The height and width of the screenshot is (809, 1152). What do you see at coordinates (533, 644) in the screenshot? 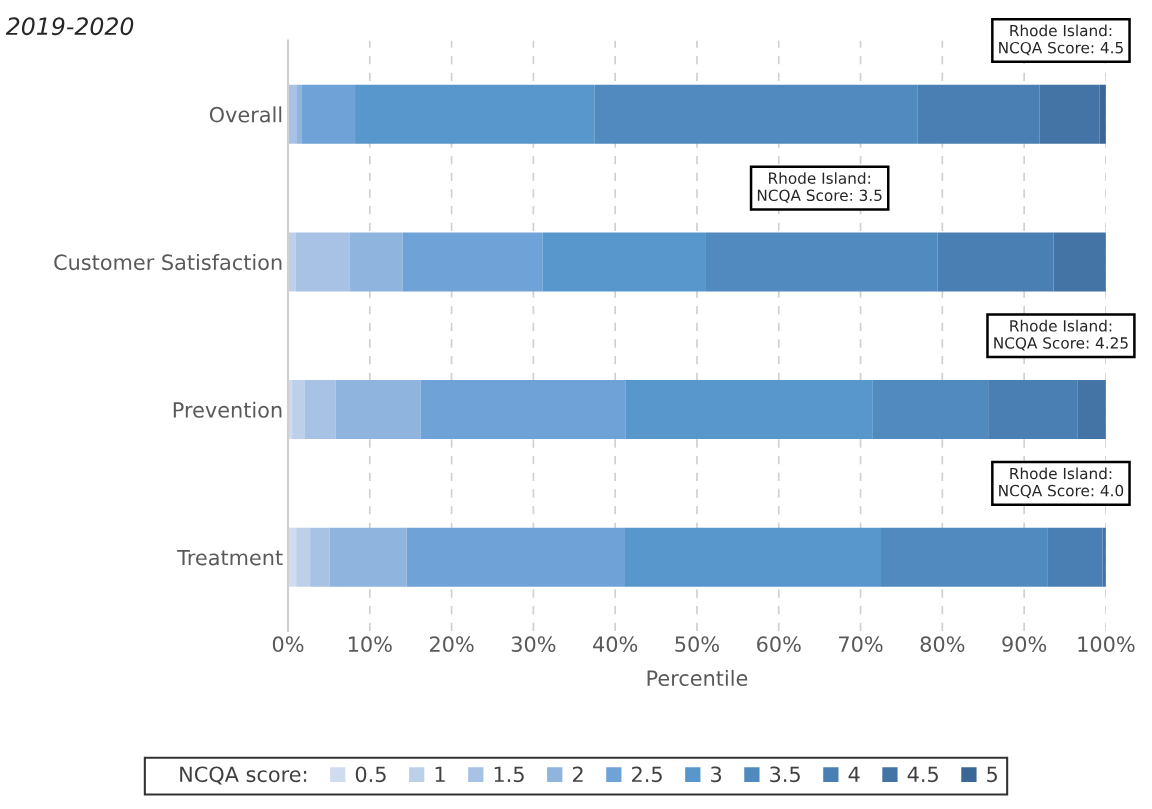
I see `x-tick-label: 30%` at bounding box center [533, 644].